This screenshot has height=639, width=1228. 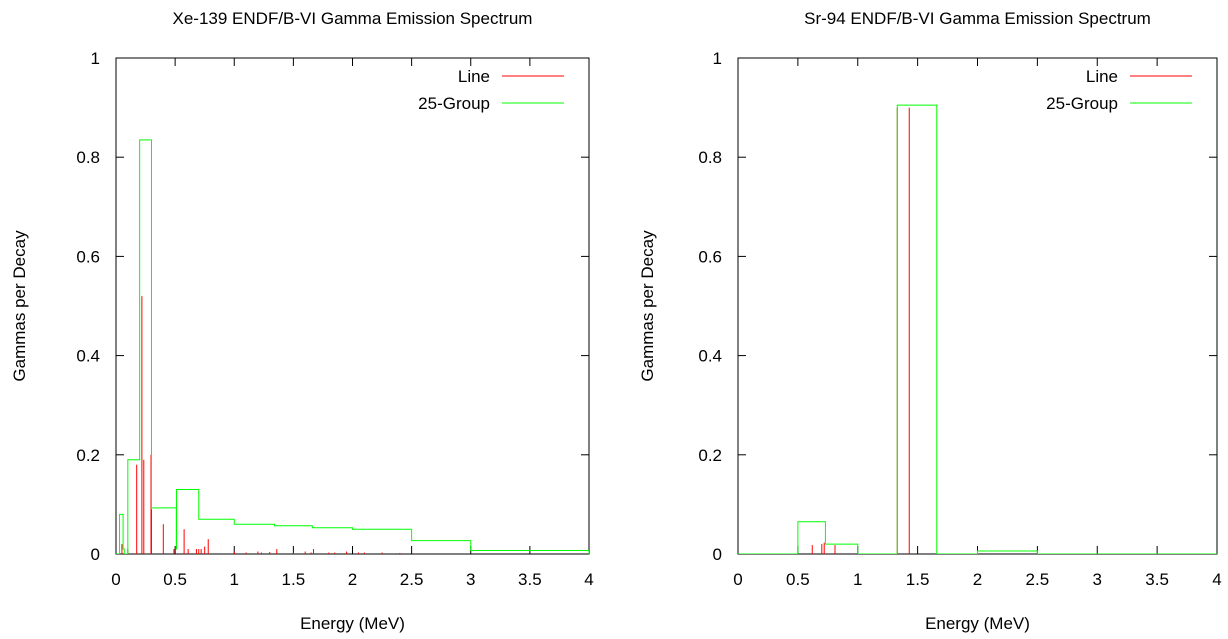 What do you see at coordinates (353, 18) in the screenshot?
I see `chart-title: Xe-139 ENDF/B-VI Gamma Emission Spectrum` at bounding box center [353, 18].